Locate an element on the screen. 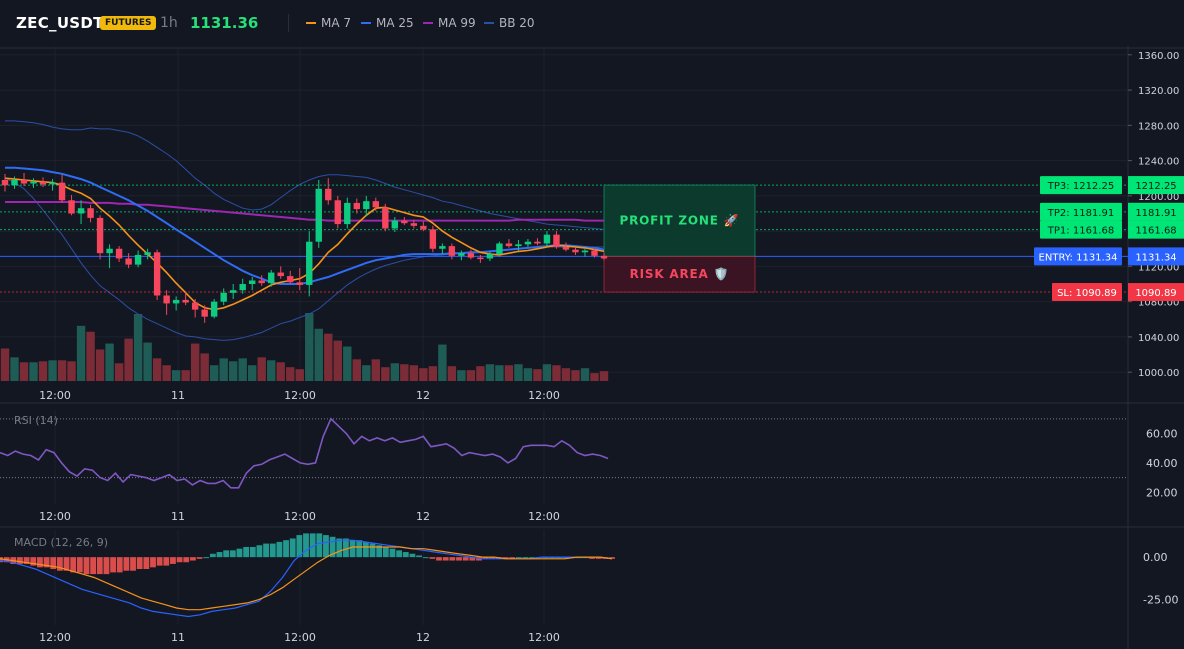  level-tag-label: ENTRY: 1131.34 is located at coordinates (1078, 257).